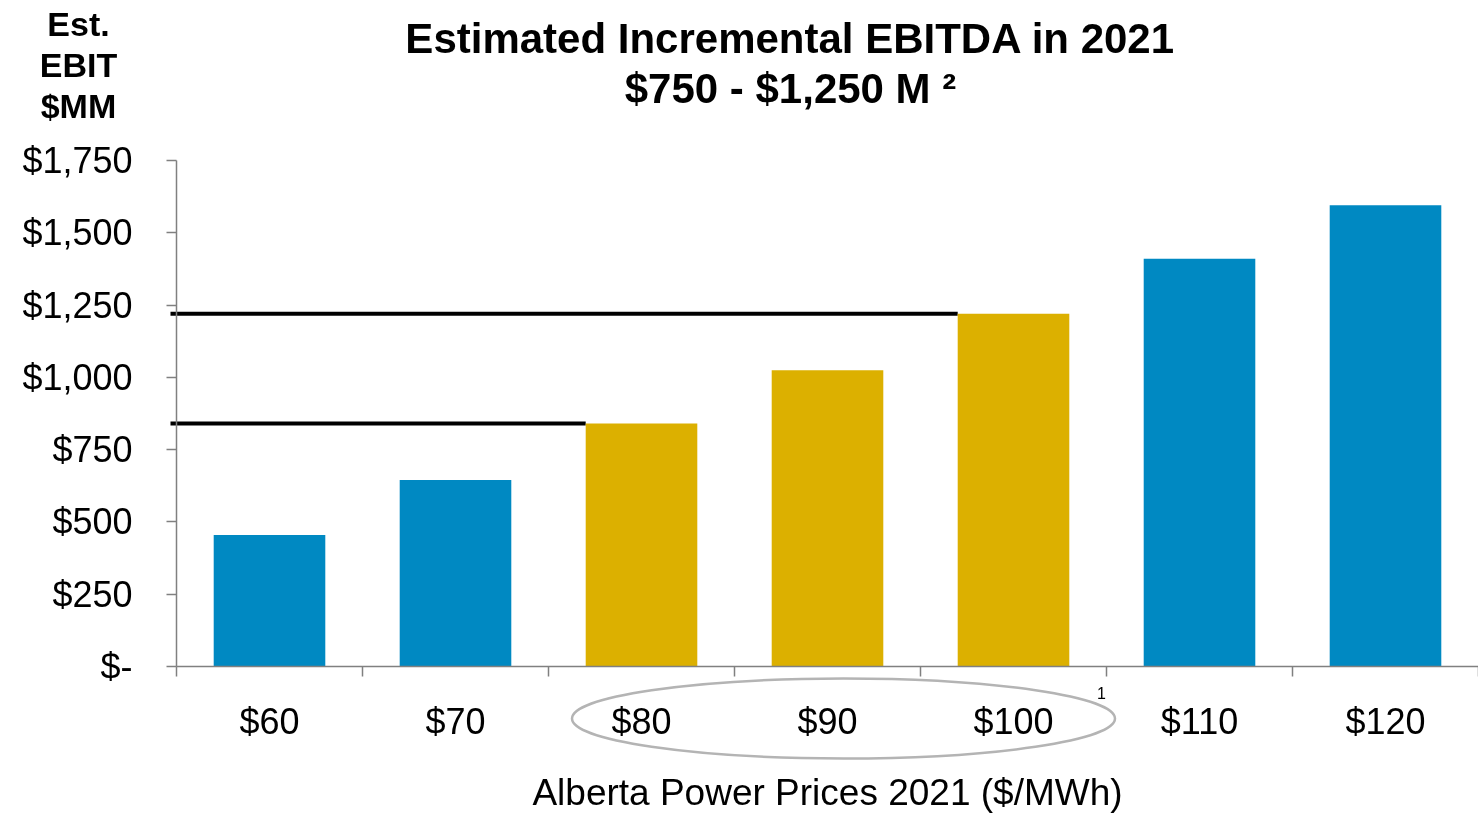 This screenshot has width=1483, height=822. What do you see at coordinates (1199, 721) in the screenshot?
I see `x-tick-label: $110` at bounding box center [1199, 721].